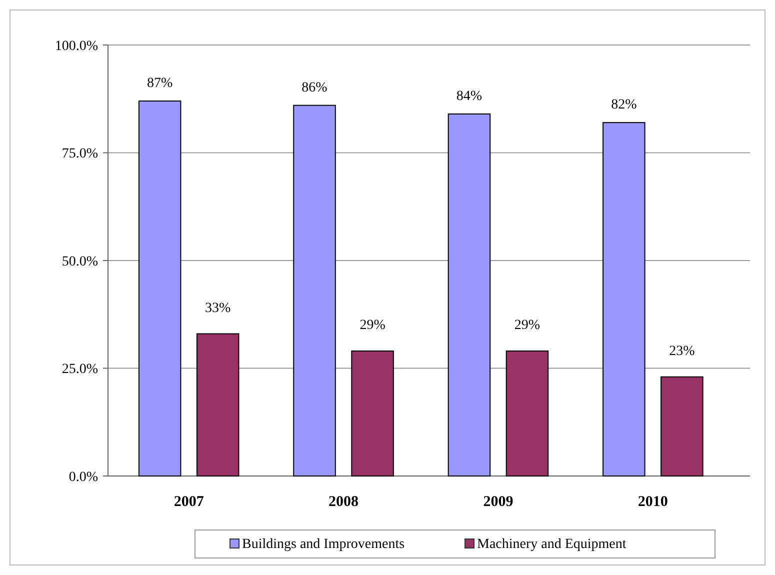  Describe the element at coordinates (80, 262) in the screenshot. I see `y-tick-label: 50.0%` at that location.